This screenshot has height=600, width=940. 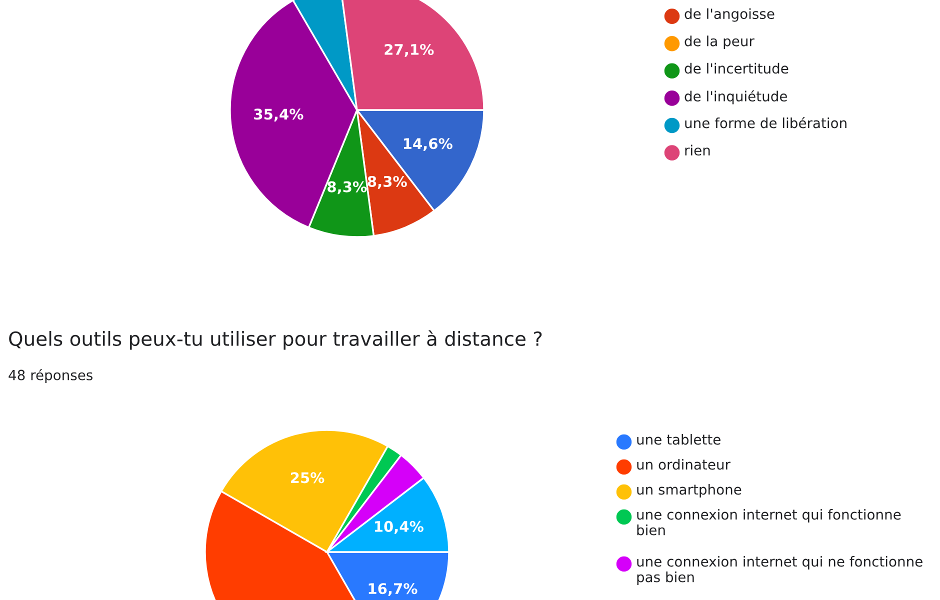 I want to click on legend-label: de l'incertitude, so click(x=736, y=68).